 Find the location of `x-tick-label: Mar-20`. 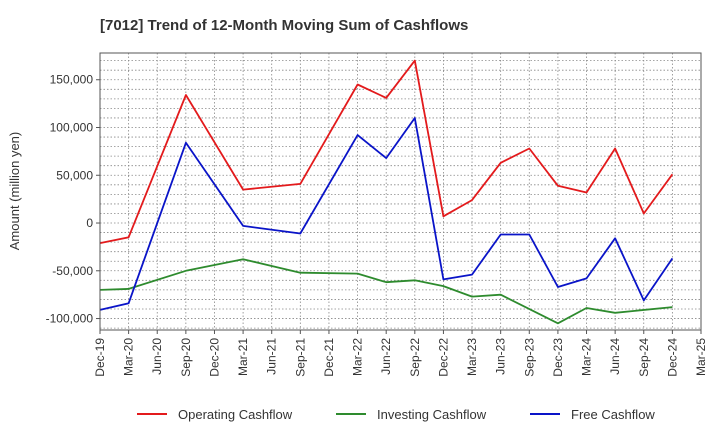

x-tick-label: Mar-20 is located at coordinates (129, 357).